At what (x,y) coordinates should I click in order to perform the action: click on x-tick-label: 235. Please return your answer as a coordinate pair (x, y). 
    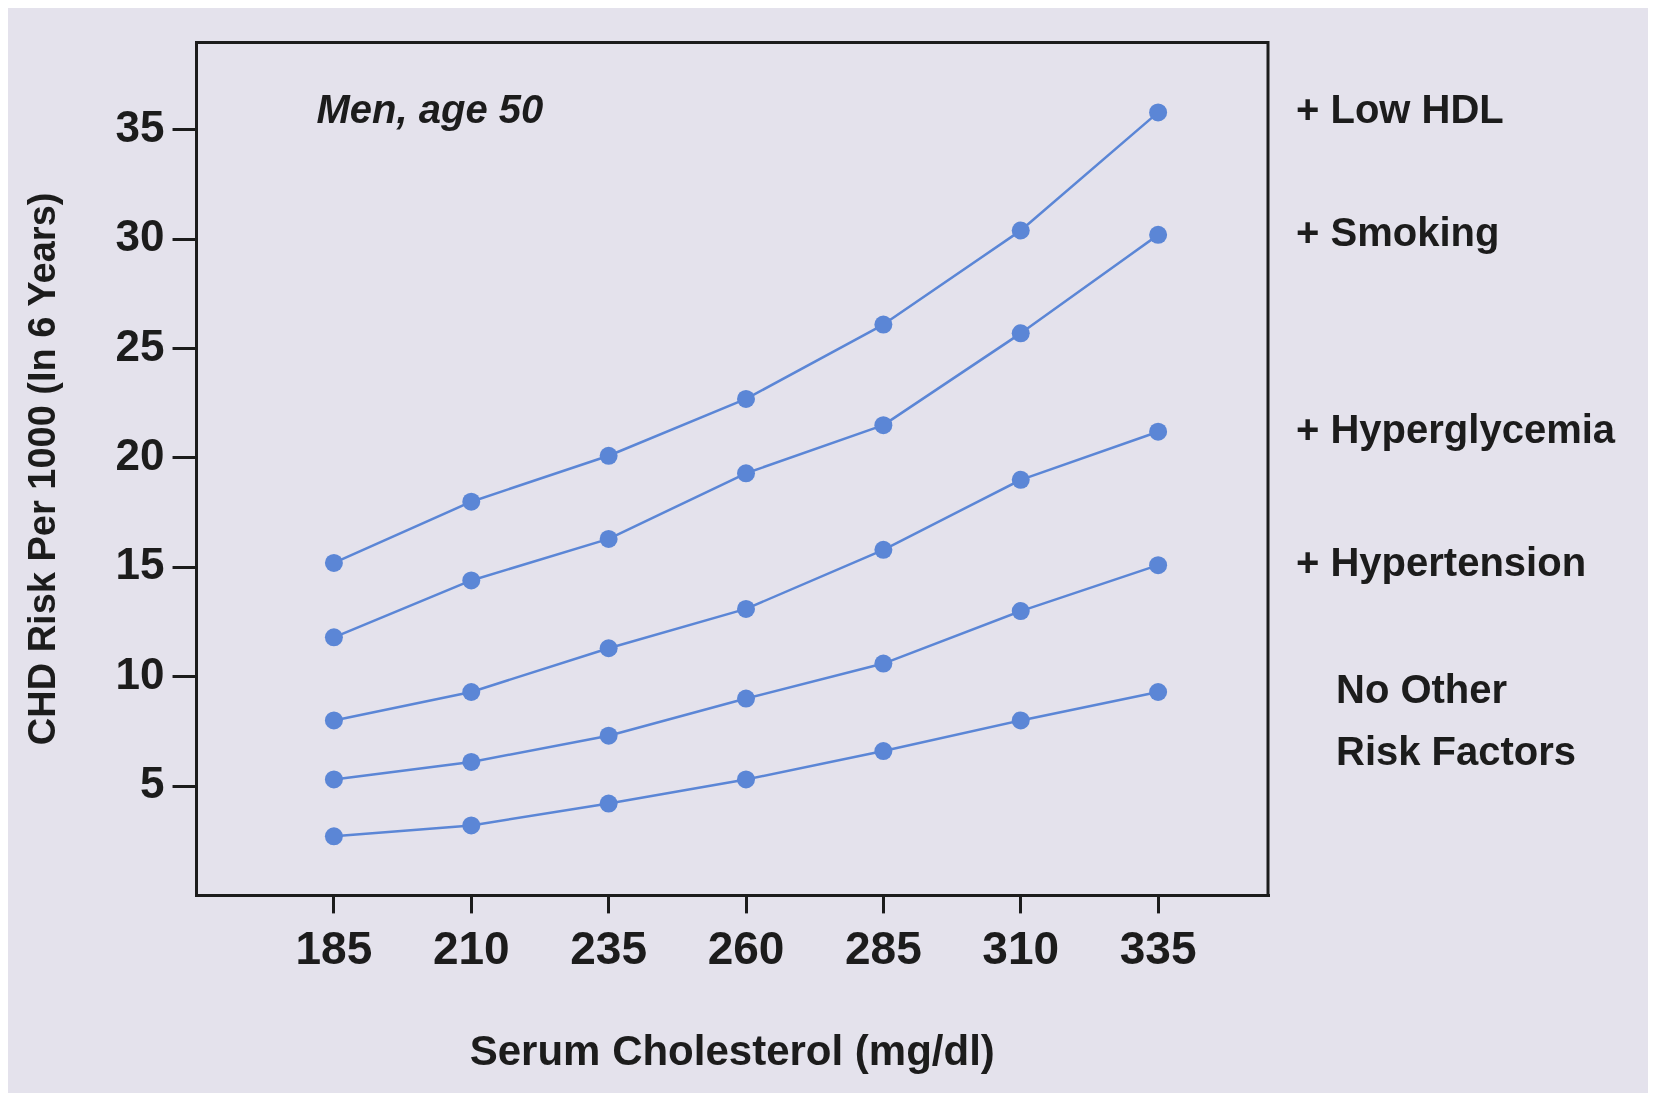
    Looking at the image, I should click on (609, 947).